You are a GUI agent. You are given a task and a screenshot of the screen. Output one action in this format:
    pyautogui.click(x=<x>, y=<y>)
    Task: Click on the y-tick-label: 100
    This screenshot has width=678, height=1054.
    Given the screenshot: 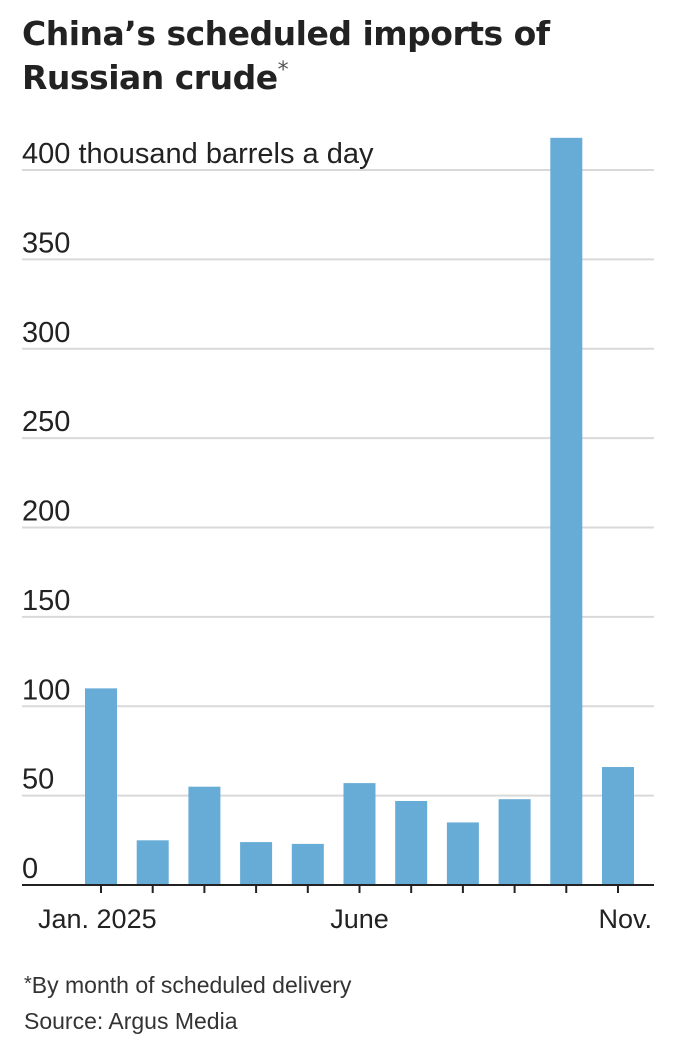 What is the action you would take?
    pyautogui.click(x=46, y=690)
    